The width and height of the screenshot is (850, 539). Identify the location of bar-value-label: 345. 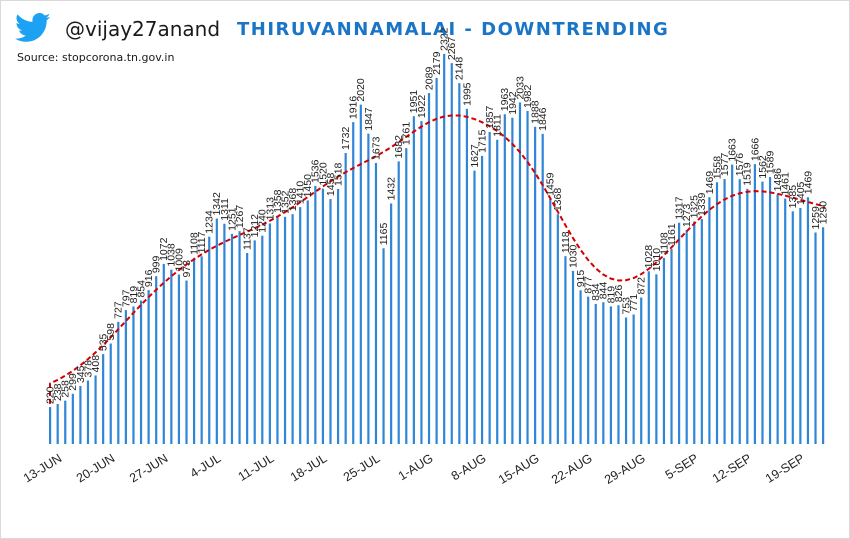
(81, 374).